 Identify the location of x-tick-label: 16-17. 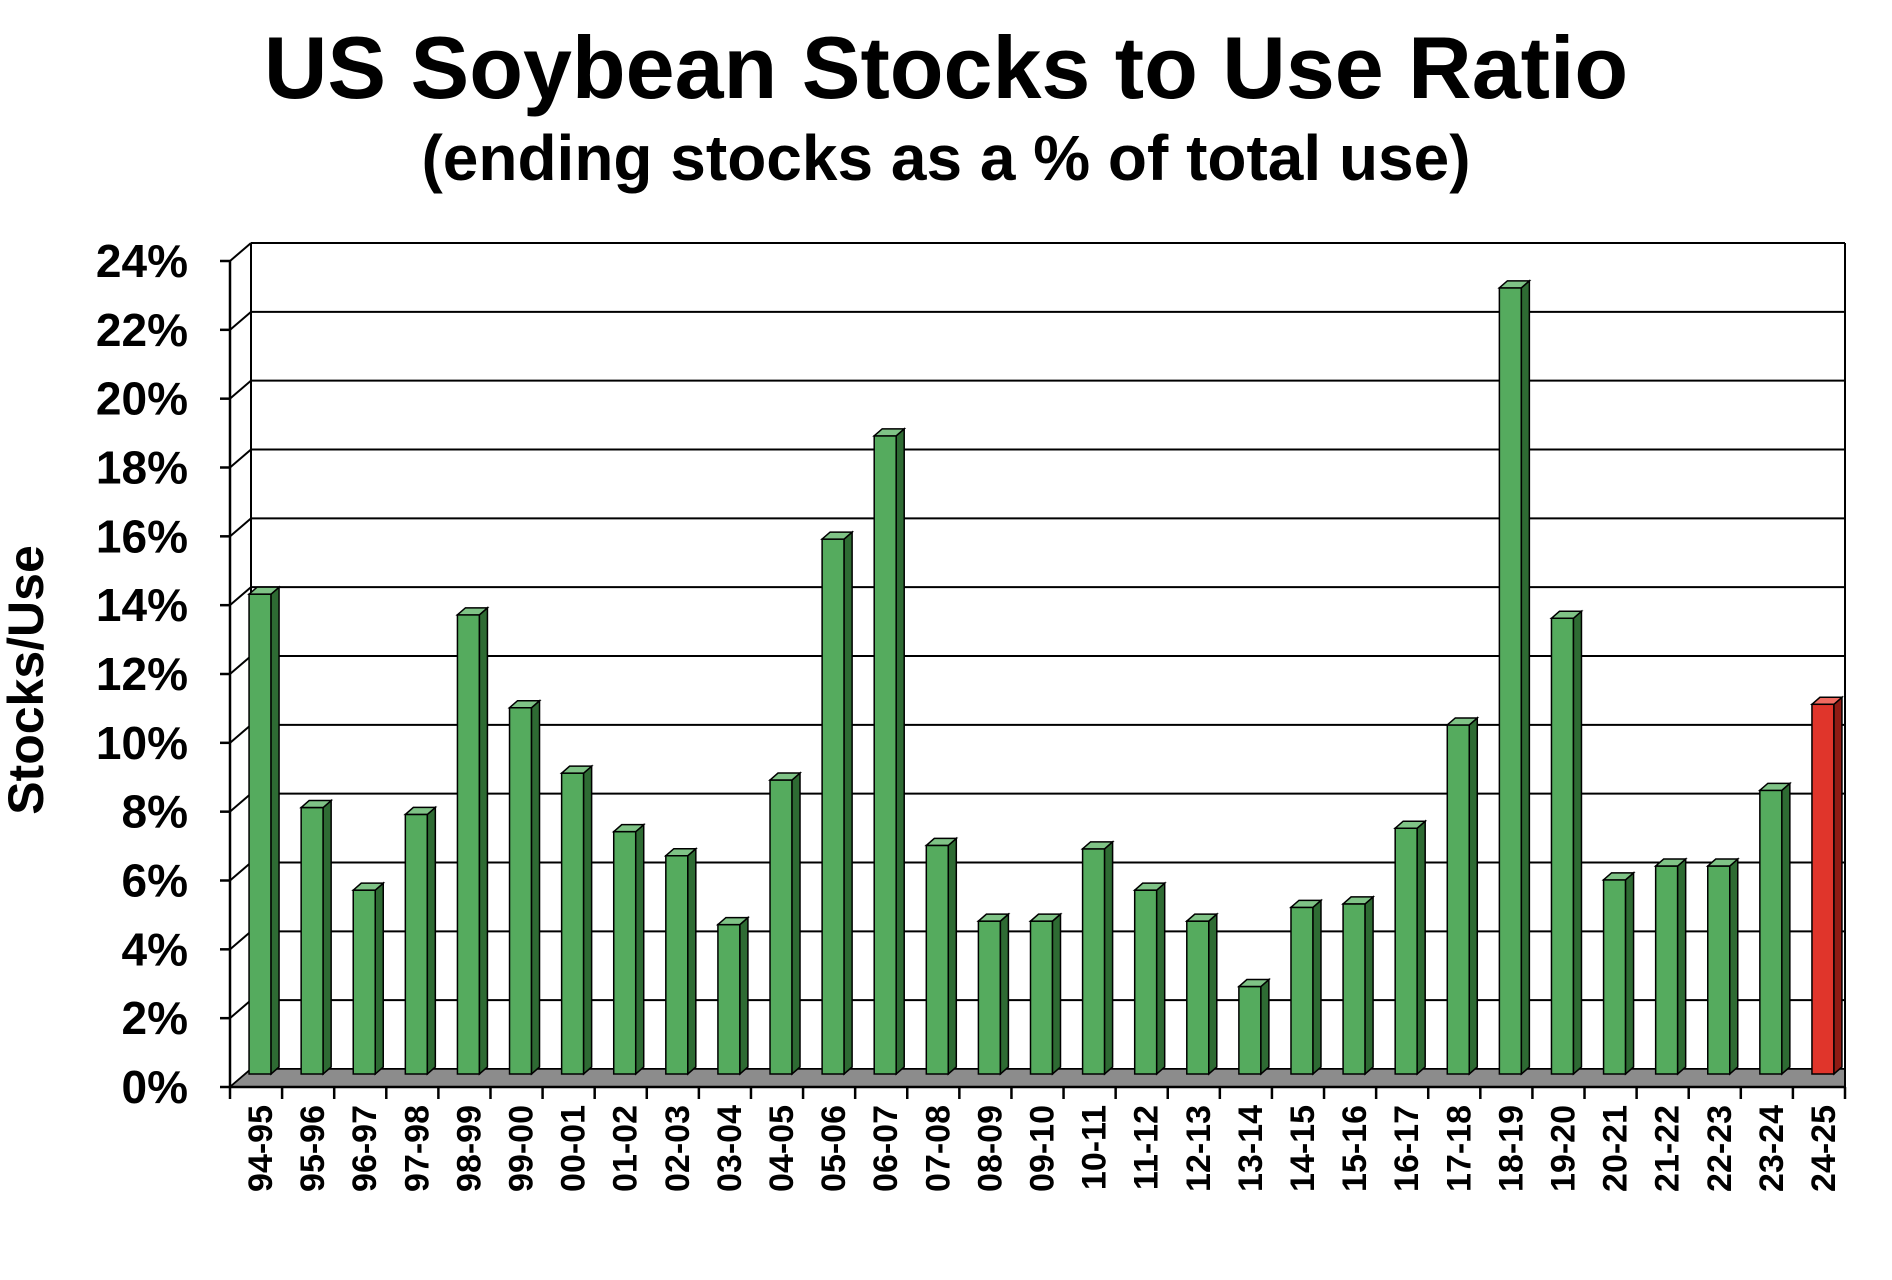
(1407, 1148).